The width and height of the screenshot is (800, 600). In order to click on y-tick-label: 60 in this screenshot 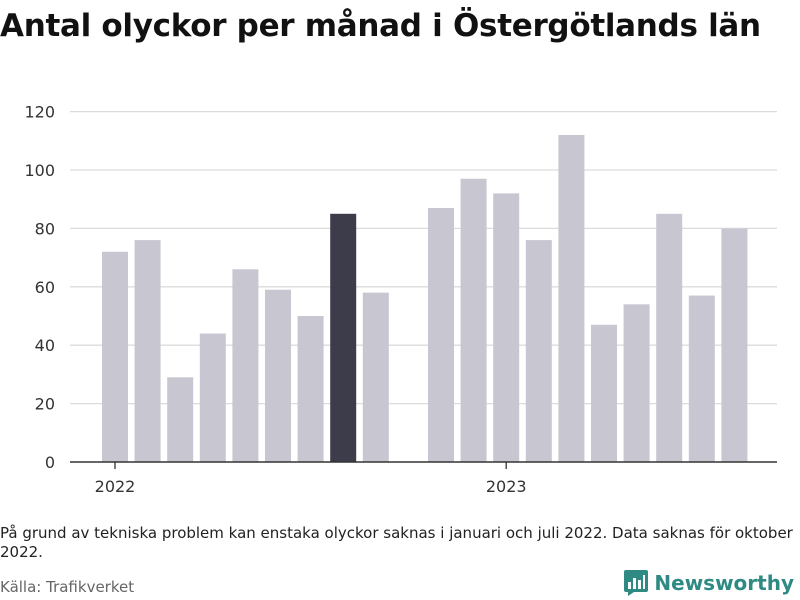, I will do `click(45, 287)`.